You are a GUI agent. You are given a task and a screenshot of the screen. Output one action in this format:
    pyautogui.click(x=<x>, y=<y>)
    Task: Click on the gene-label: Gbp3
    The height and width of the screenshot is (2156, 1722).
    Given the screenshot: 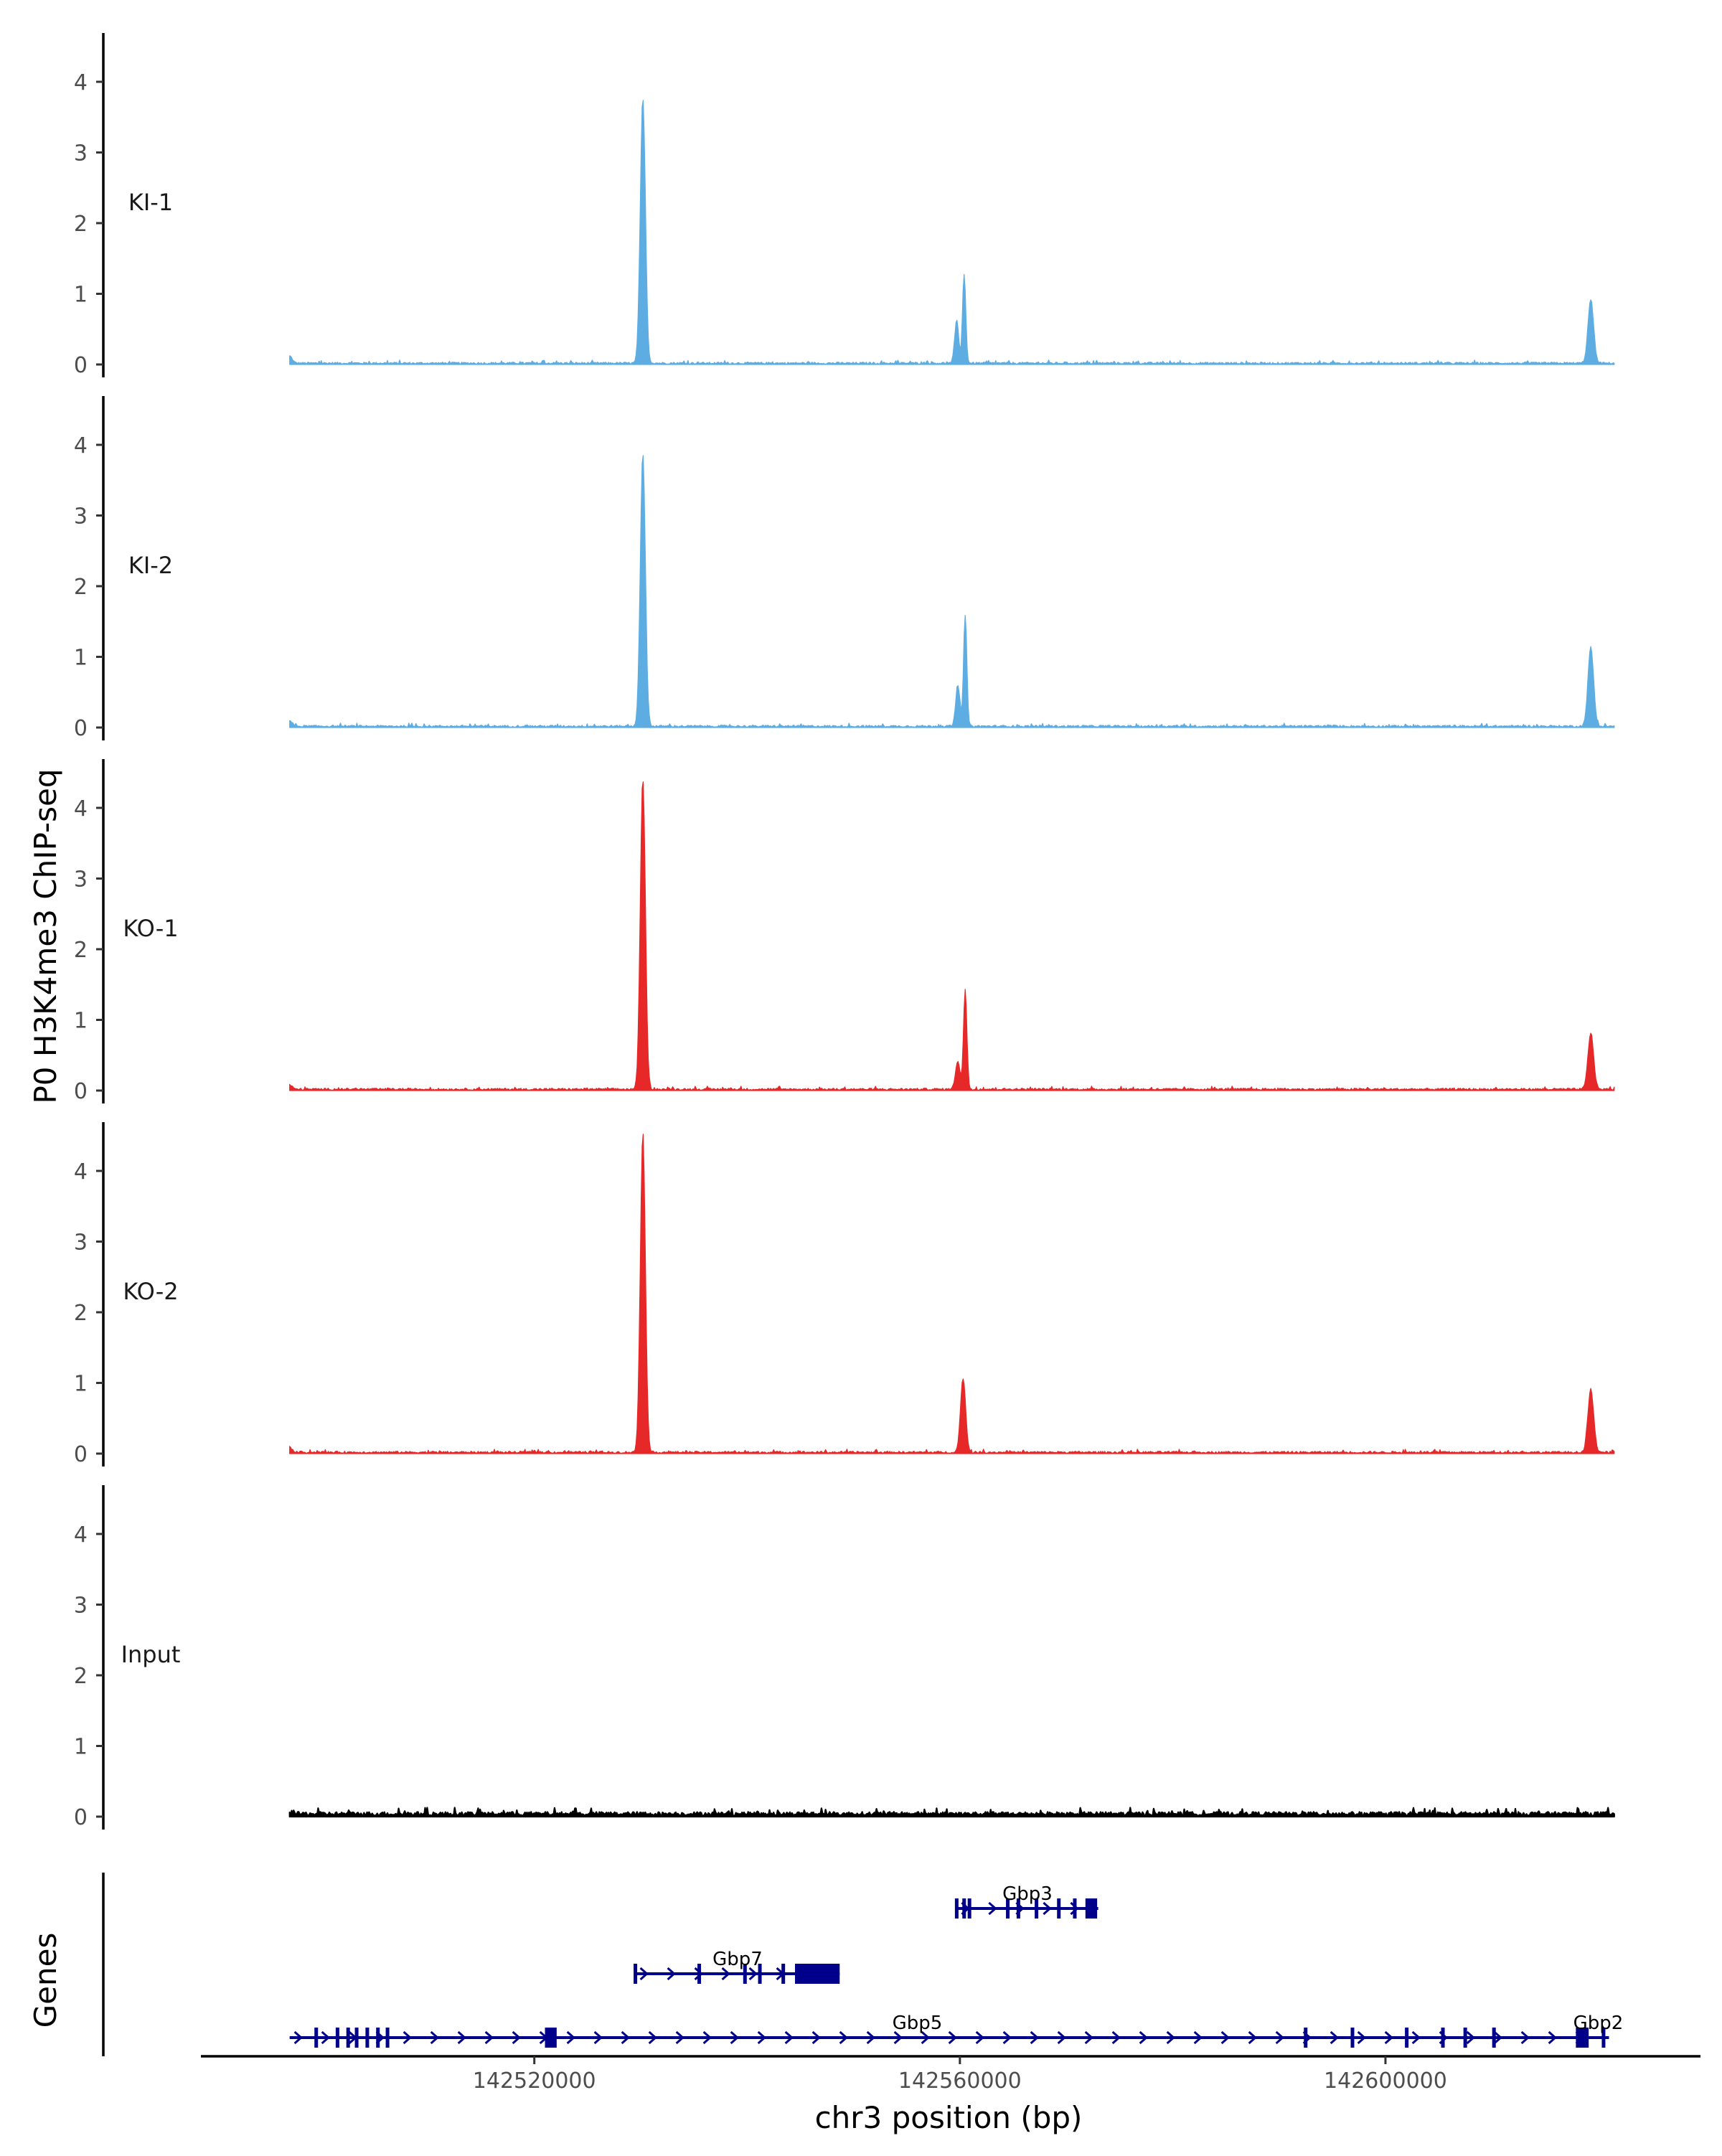 What is the action you would take?
    pyautogui.click(x=1028, y=1894)
    